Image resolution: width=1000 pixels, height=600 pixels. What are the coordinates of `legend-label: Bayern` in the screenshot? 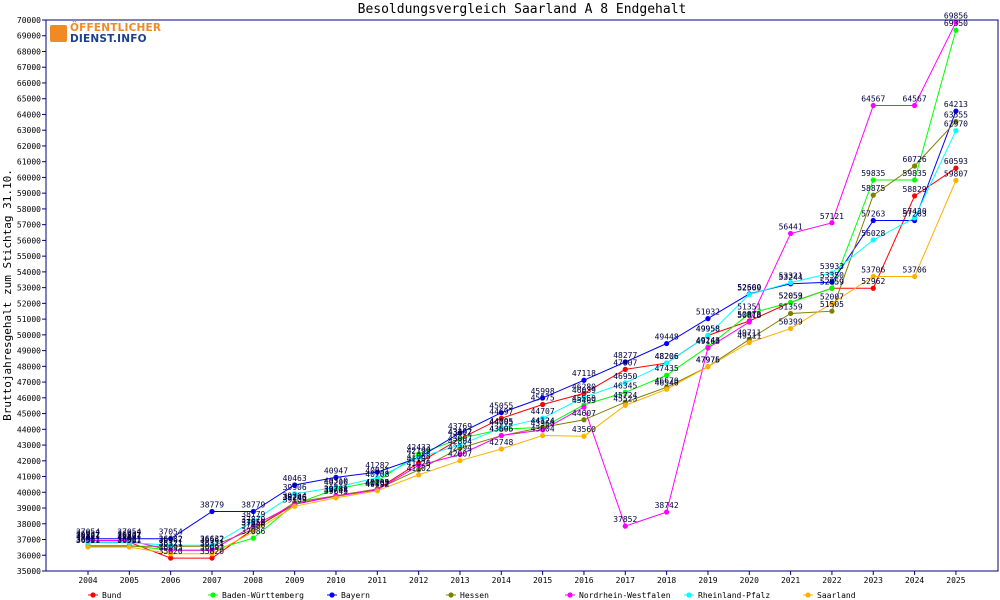 It's located at (355, 595).